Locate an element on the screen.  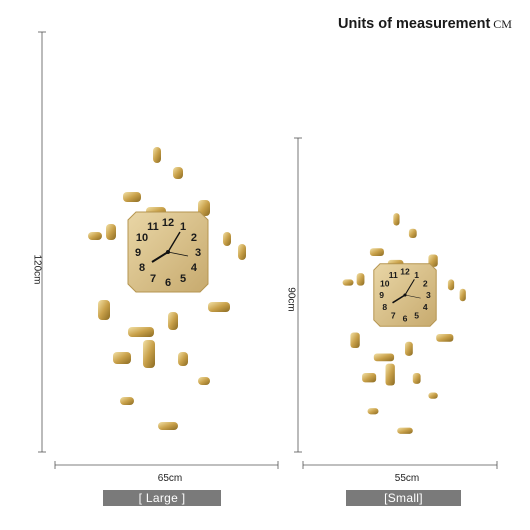
large-height-dimension is located at coordinates (42, 242).